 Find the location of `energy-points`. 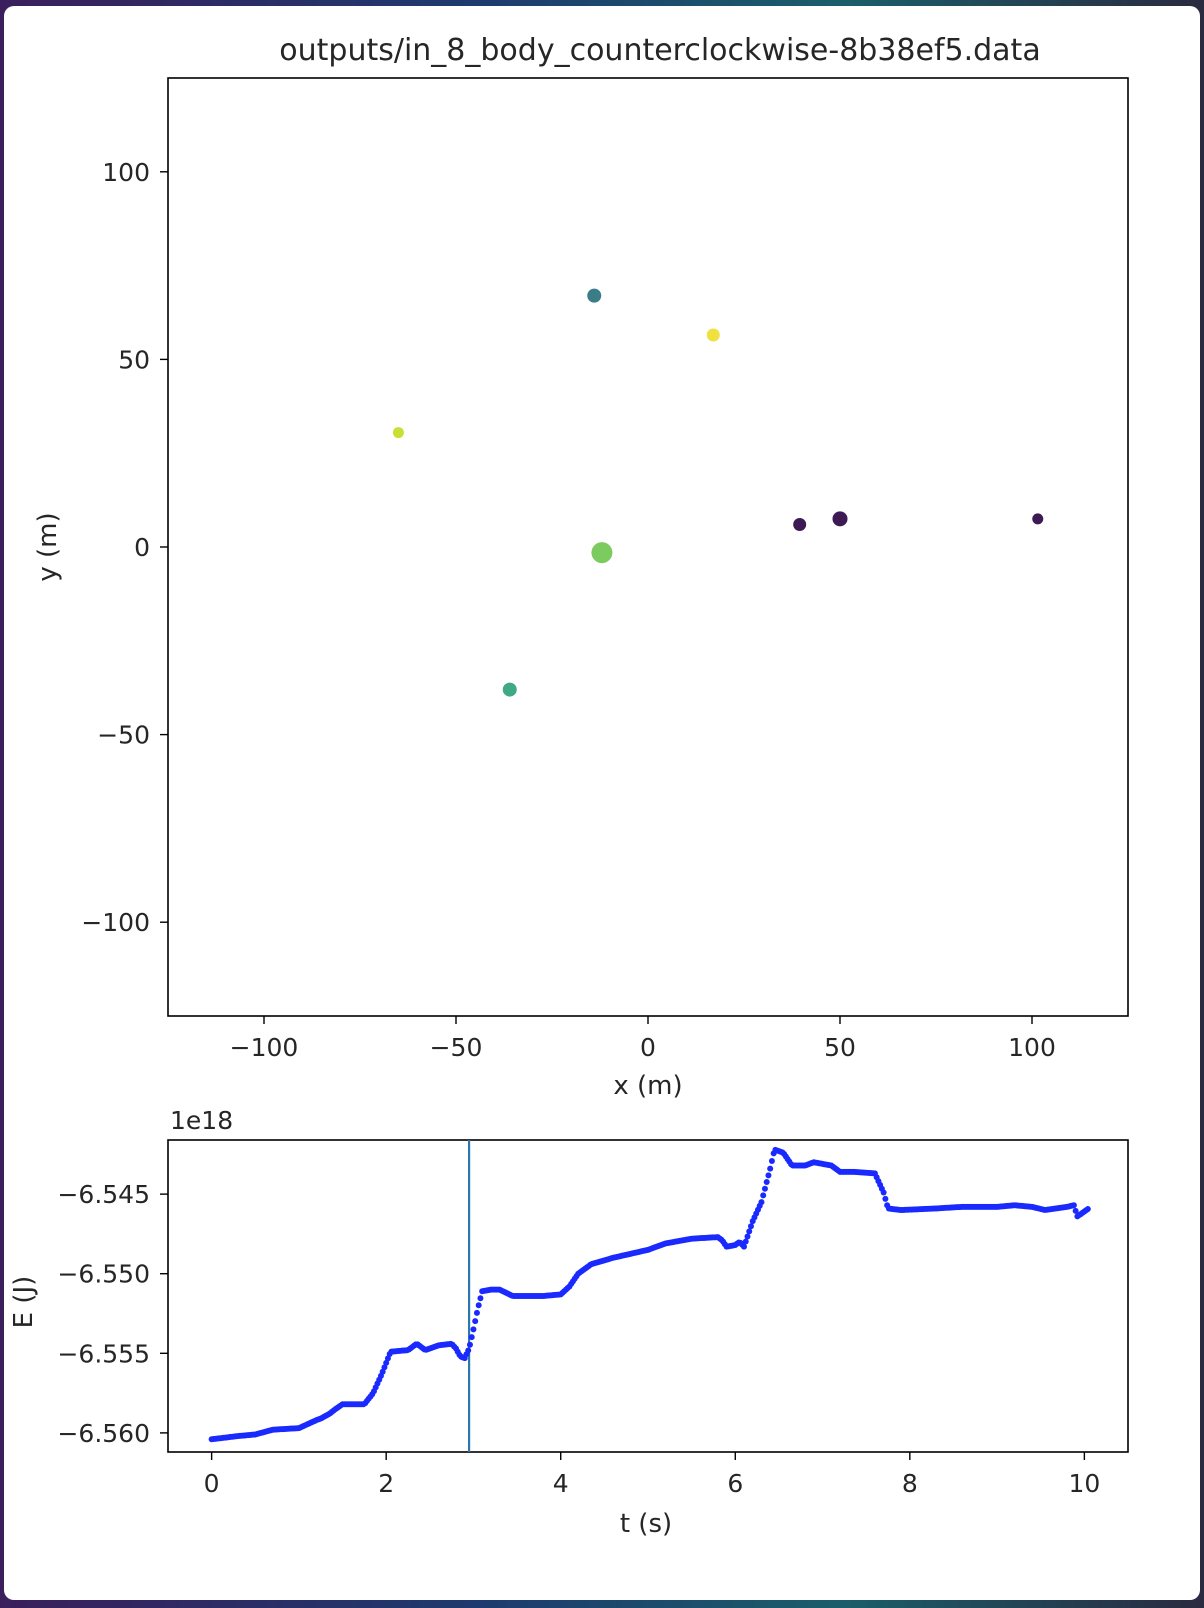

energy-points is located at coordinates (649, 1294).